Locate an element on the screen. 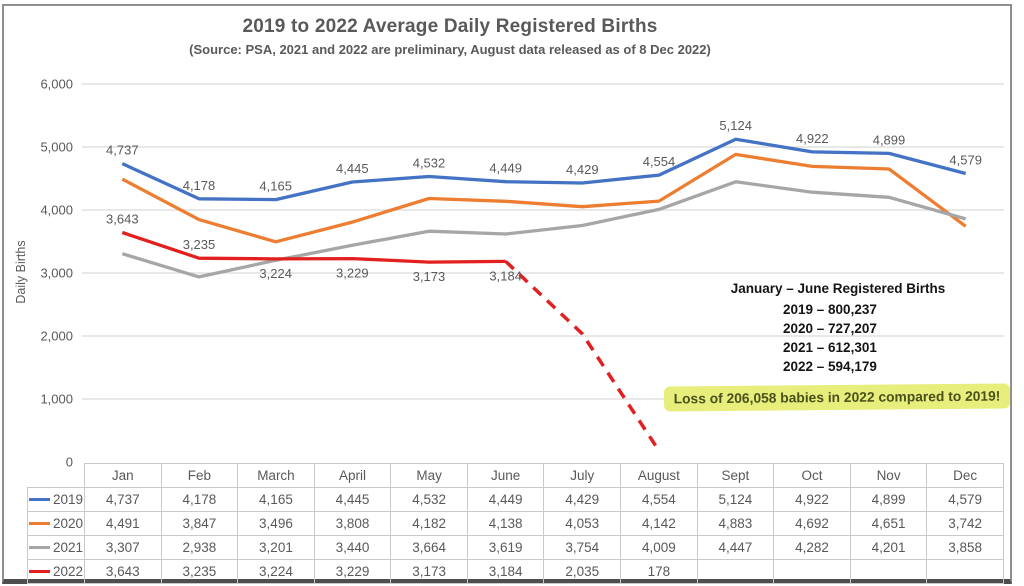 The image size is (1024, 586). month-header-cell: July is located at coordinates (582, 475).